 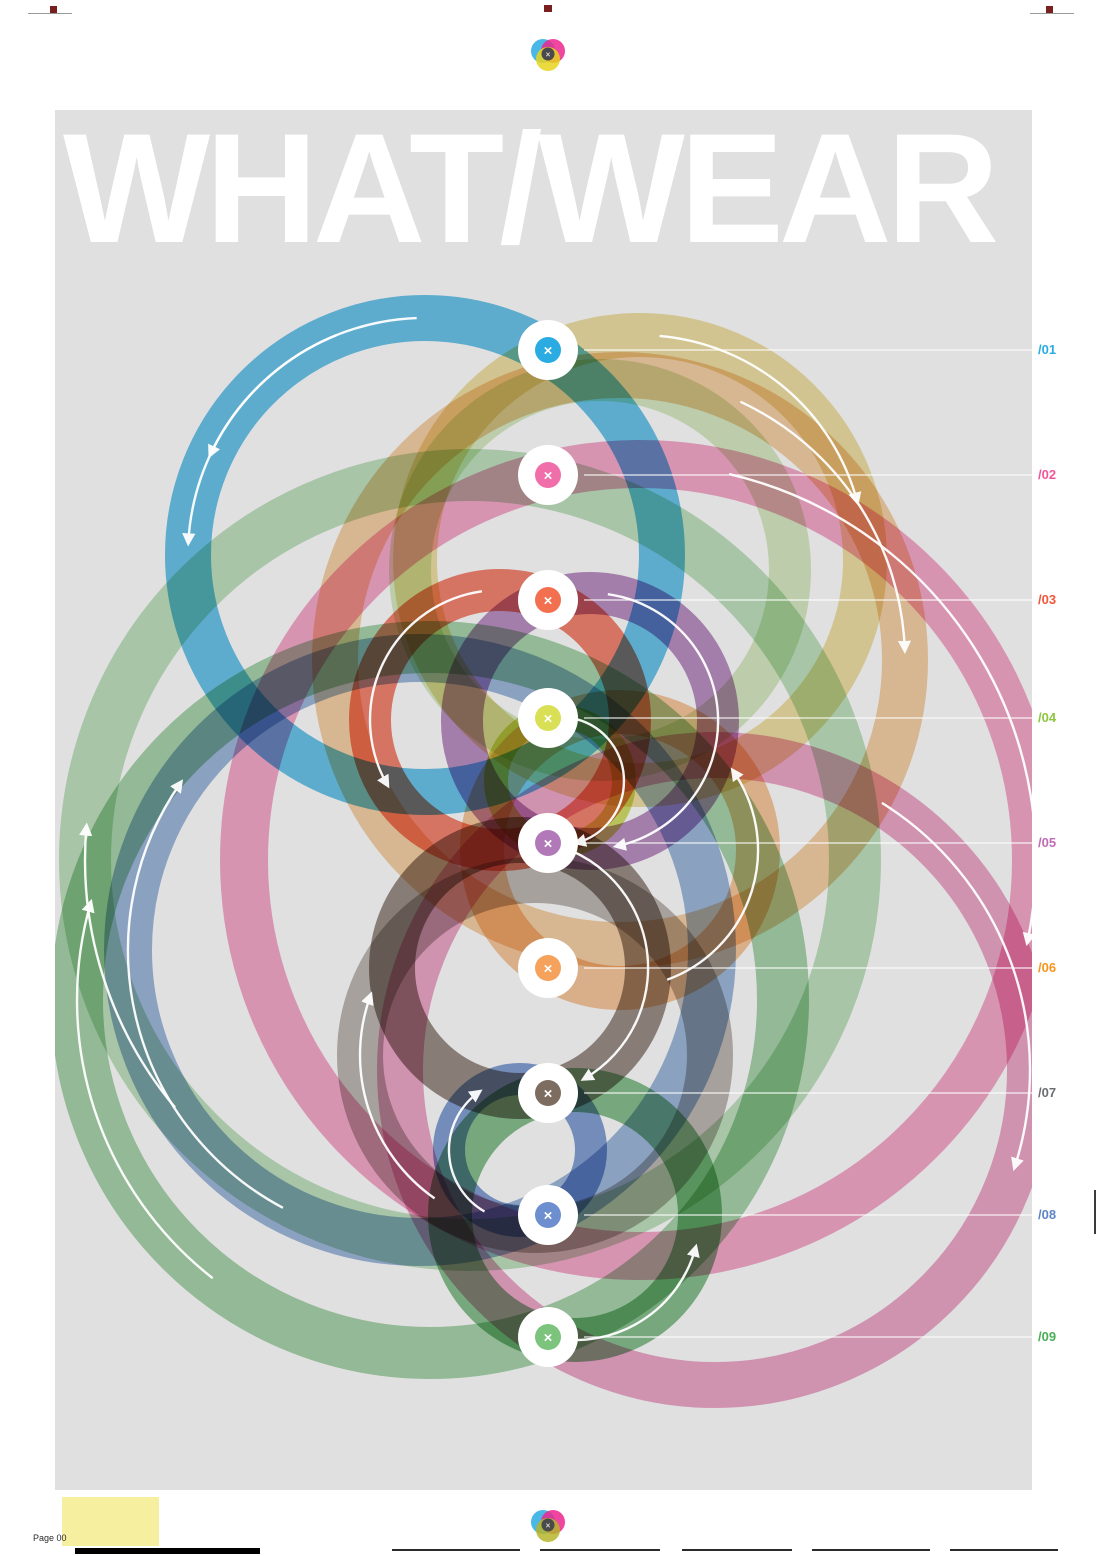 What do you see at coordinates (1052, 13) in the screenshot?
I see `crop-mark-top-right` at bounding box center [1052, 13].